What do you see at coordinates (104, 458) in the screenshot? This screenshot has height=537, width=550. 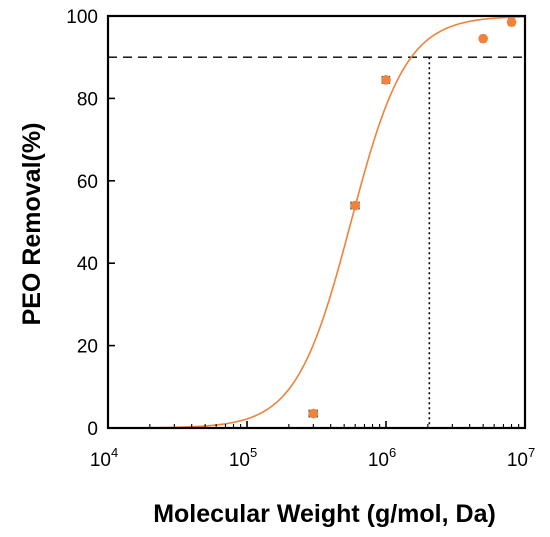 I see `x-tick-label: 10⁴` at bounding box center [104, 458].